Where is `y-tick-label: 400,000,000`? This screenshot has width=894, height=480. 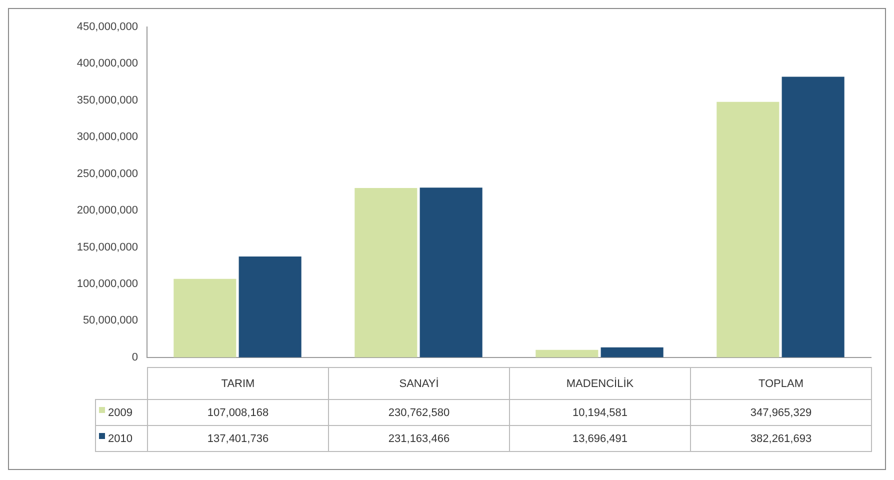
y-tick-label: 400,000,000 is located at coordinates (107, 64).